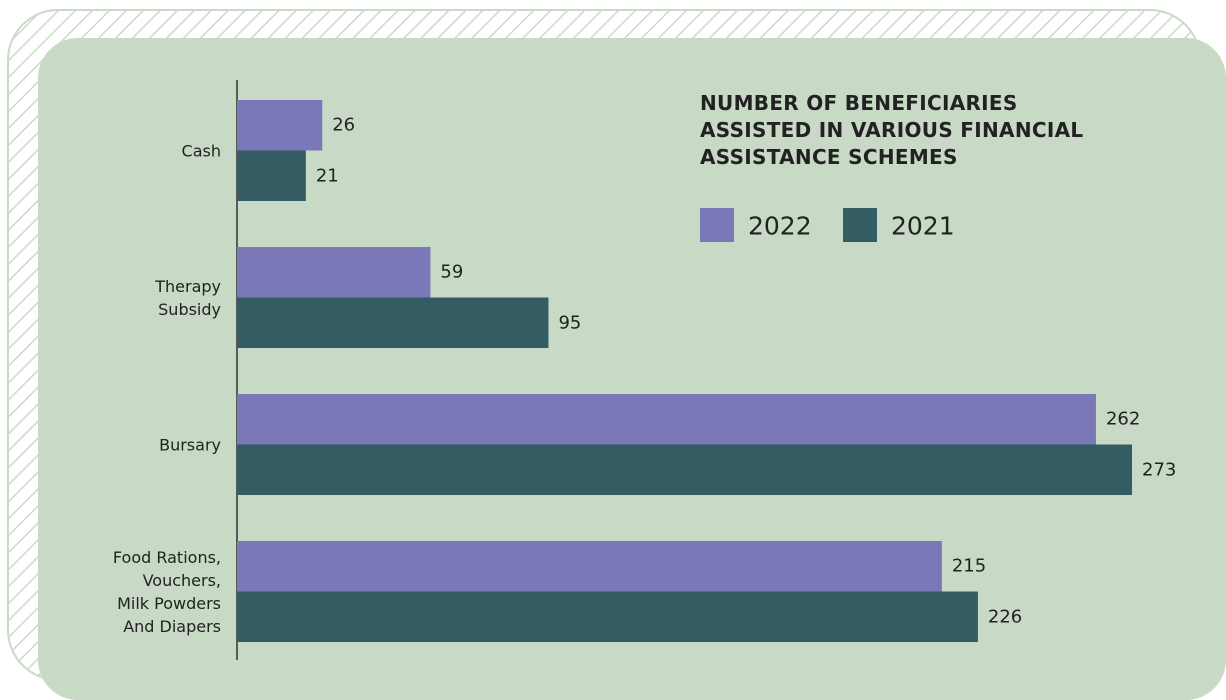 The image size is (1226, 700). What do you see at coordinates (327, 176) in the screenshot?
I see `value-label: 21` at bounding box center [327, 176].